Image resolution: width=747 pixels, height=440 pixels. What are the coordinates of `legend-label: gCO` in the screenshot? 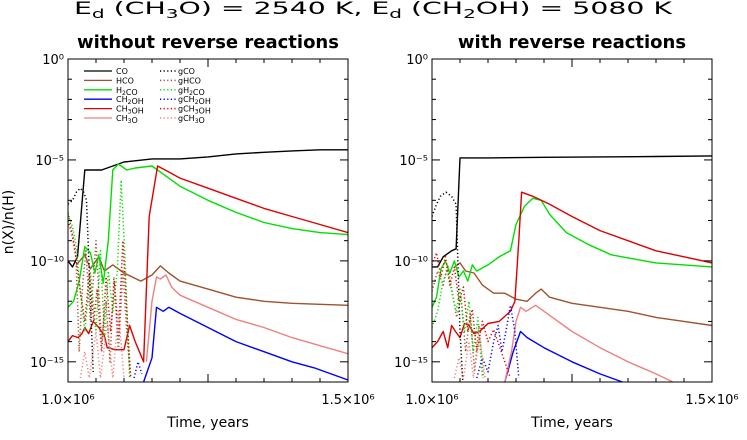 It's located at (186, 71).